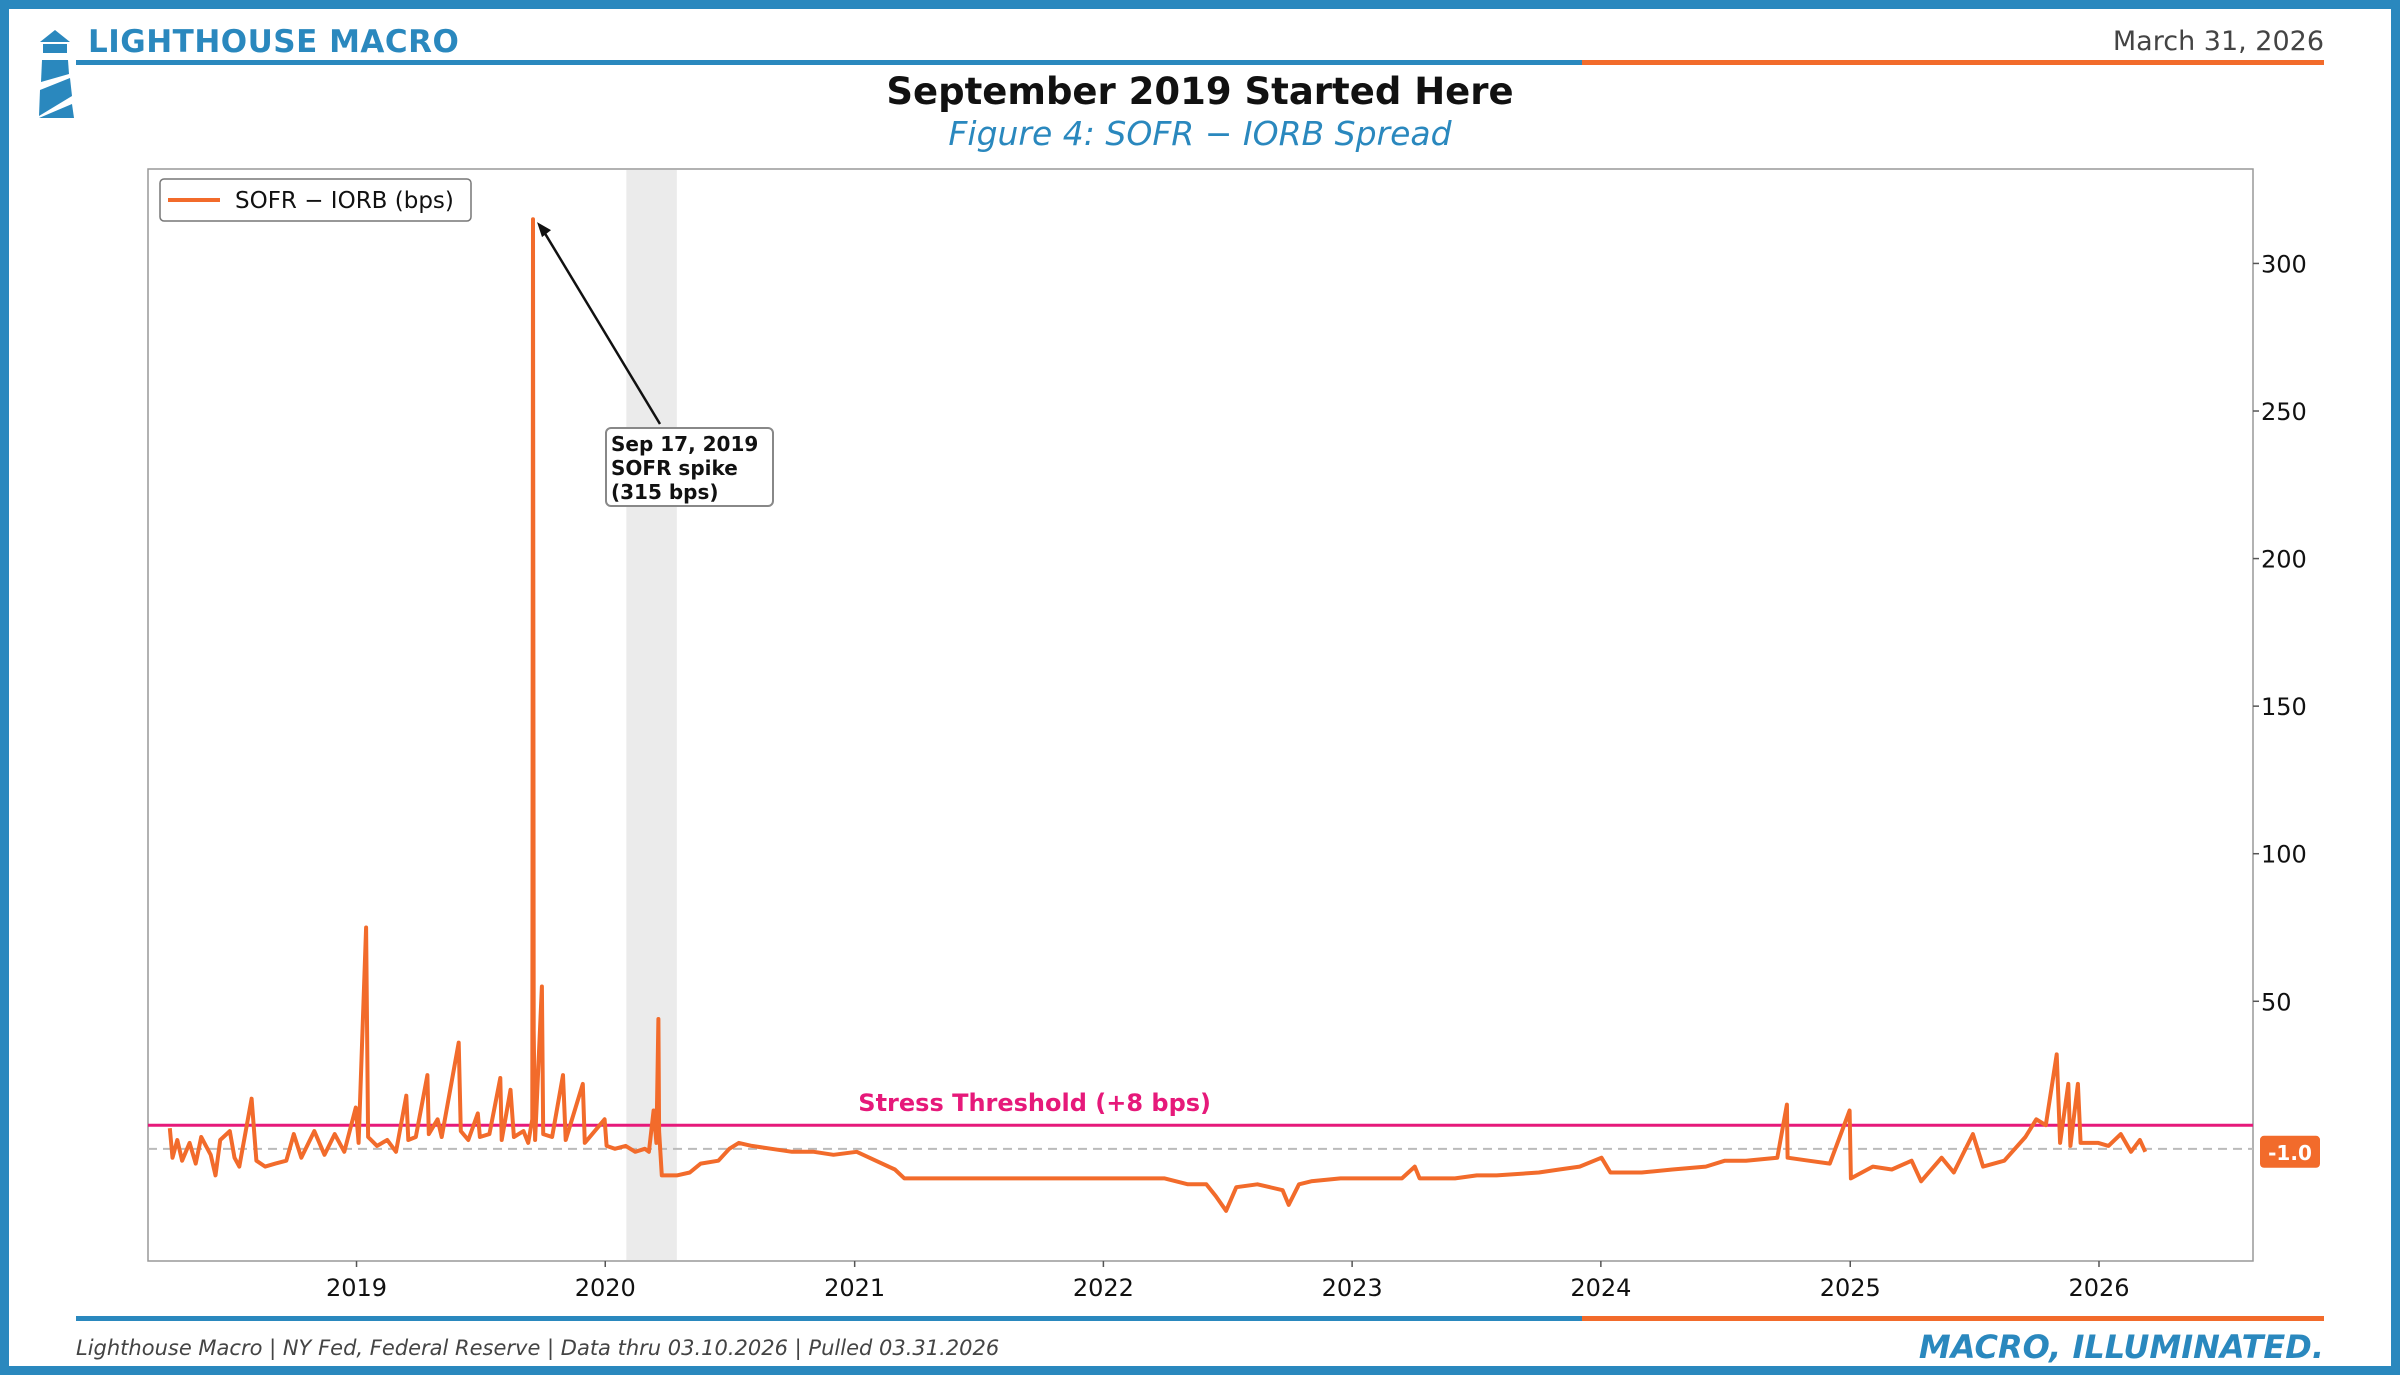 The width and height of the screenshot is (2400, 1375). Describe the element at coordinates (2121, 1347) in the screenshot. I see `footer-tagline: MACRO, ILLUMINATED.` at that location.